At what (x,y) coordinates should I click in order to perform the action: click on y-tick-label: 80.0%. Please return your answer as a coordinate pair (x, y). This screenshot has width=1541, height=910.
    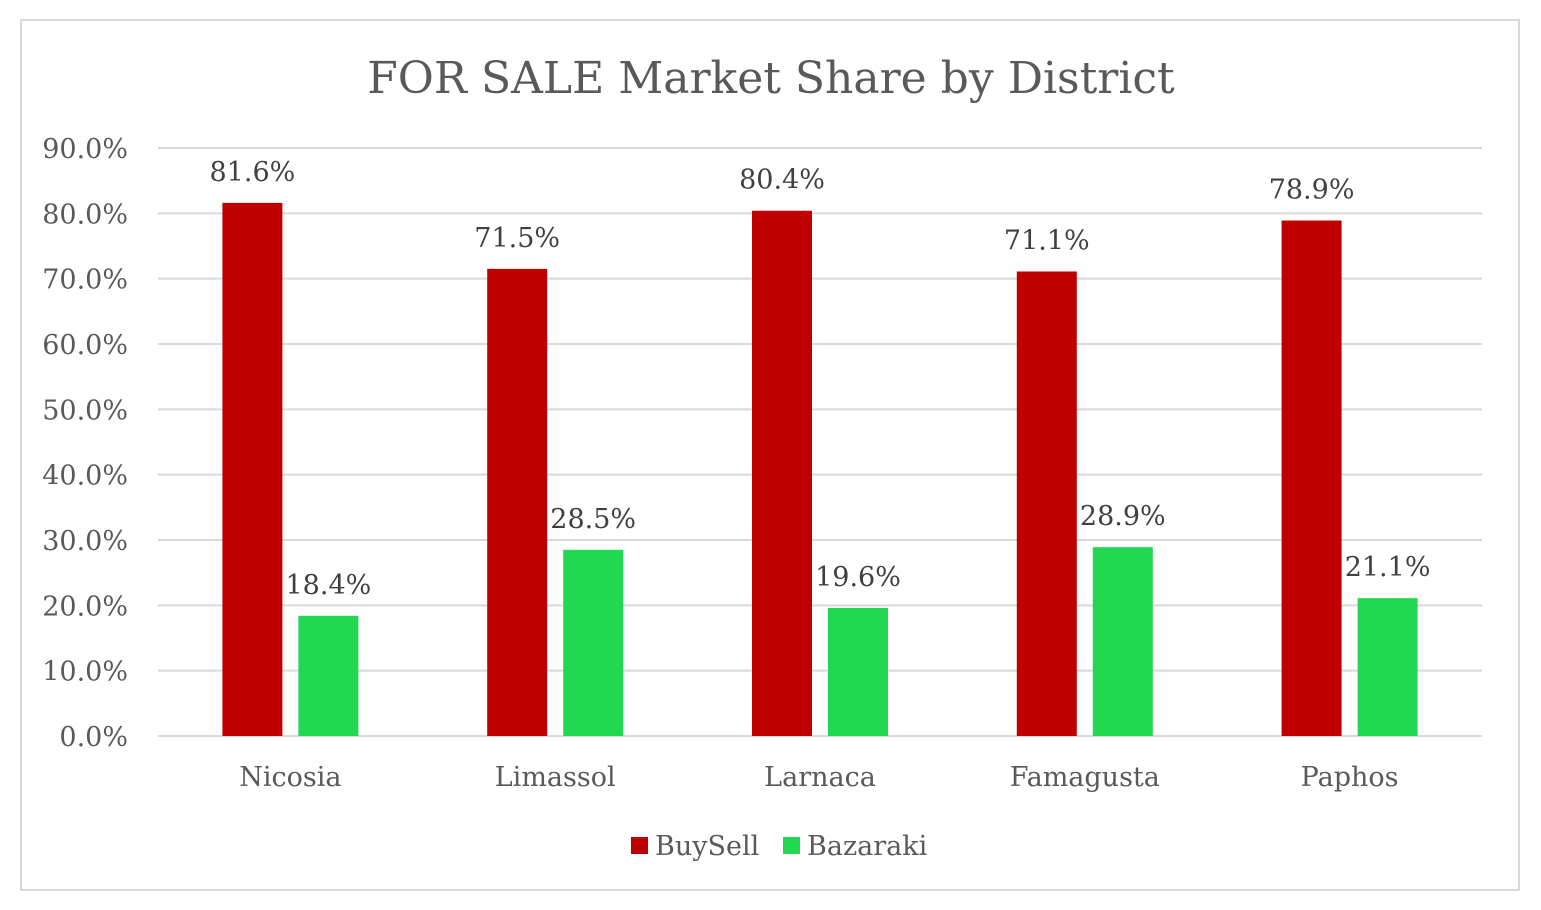
    Looking at the image, I should click on (85, 214).